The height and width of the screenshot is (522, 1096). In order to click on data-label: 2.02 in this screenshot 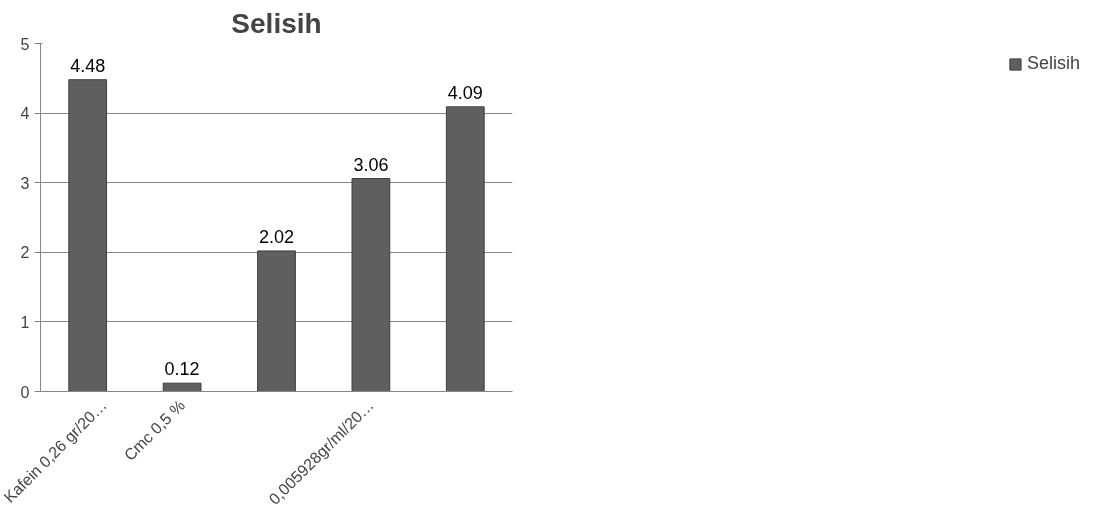, I will do `click(276, 236)`.